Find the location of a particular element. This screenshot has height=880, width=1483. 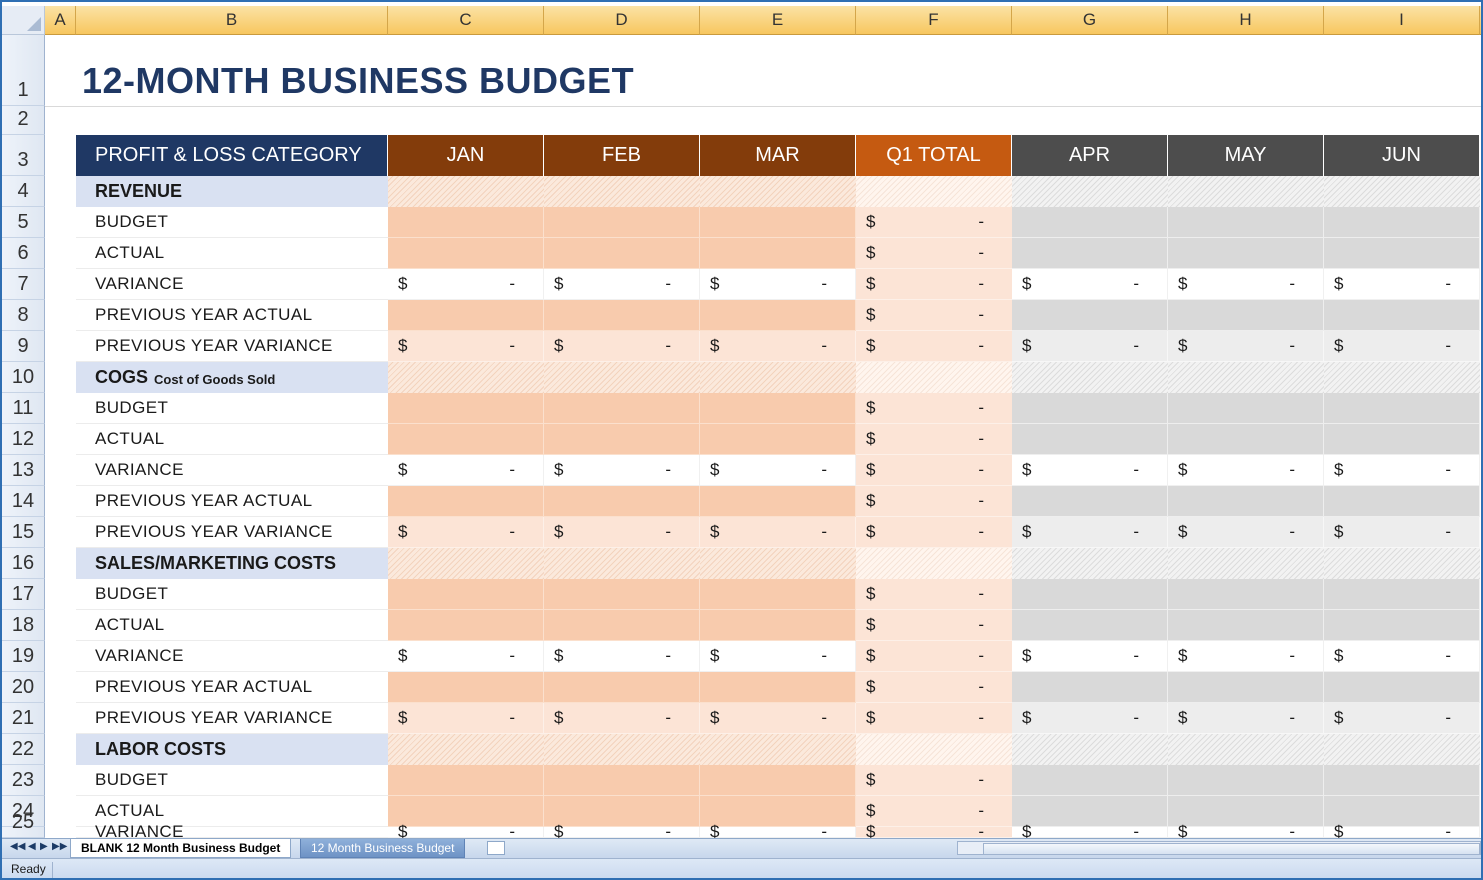

horizontal-scrollbar is located at coordinates (1219, 848).